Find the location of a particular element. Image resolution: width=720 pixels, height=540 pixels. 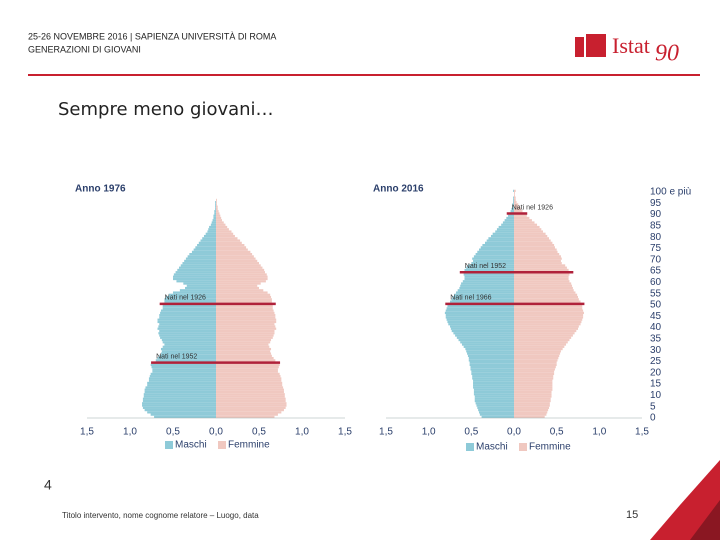

y-tick-label: 20 is located at coordinates (656, 372).